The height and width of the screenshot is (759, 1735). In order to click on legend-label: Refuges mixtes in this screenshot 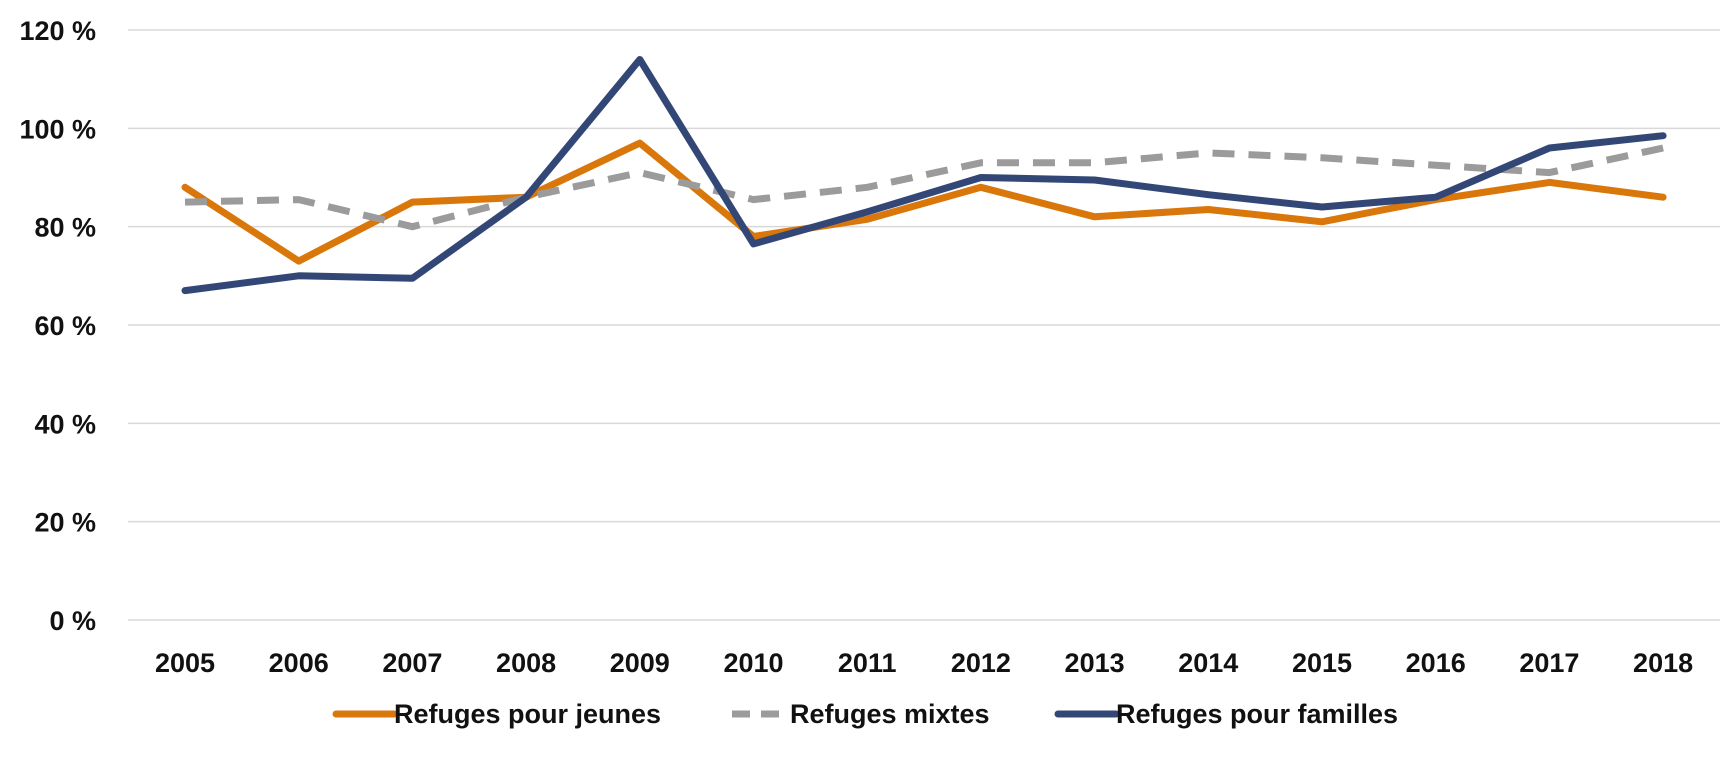, I will do `click(890, 714)`.